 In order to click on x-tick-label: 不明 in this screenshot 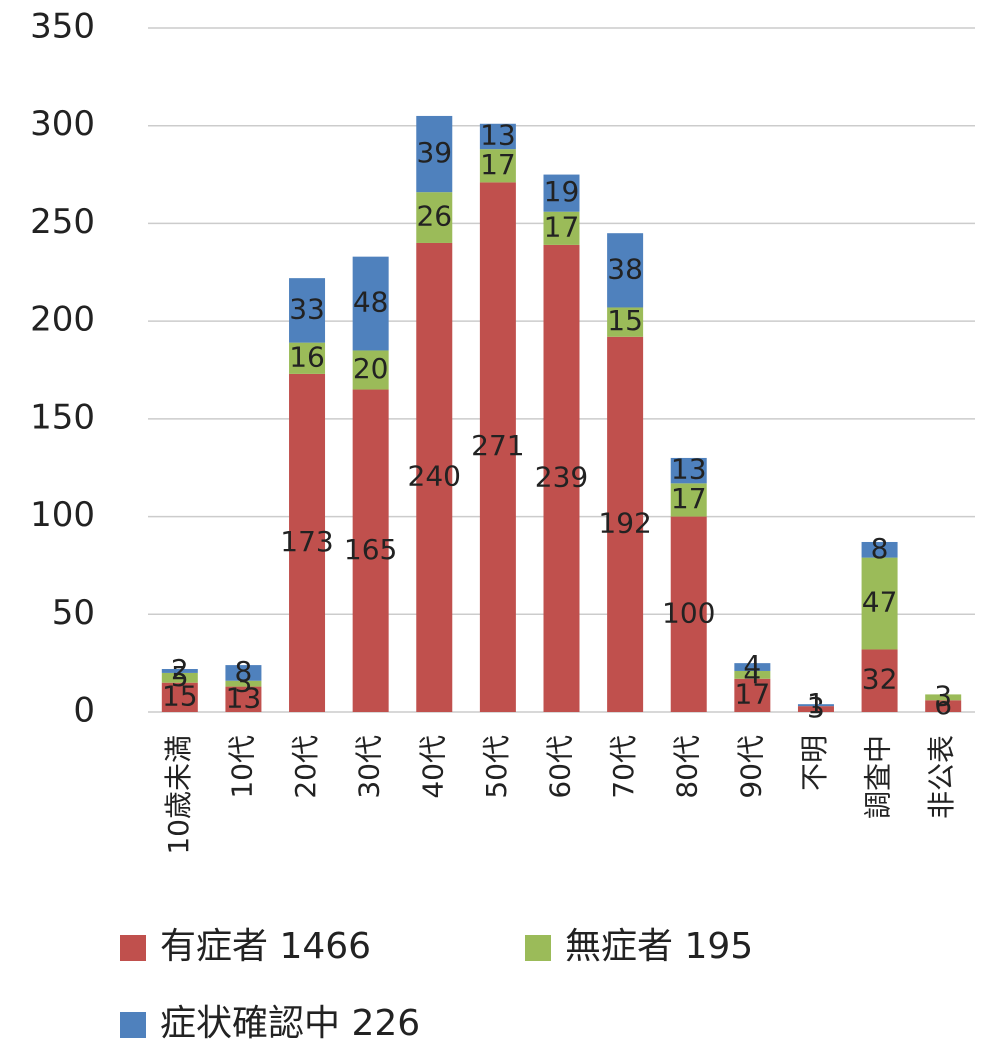, I will do `click(814, 763)`.